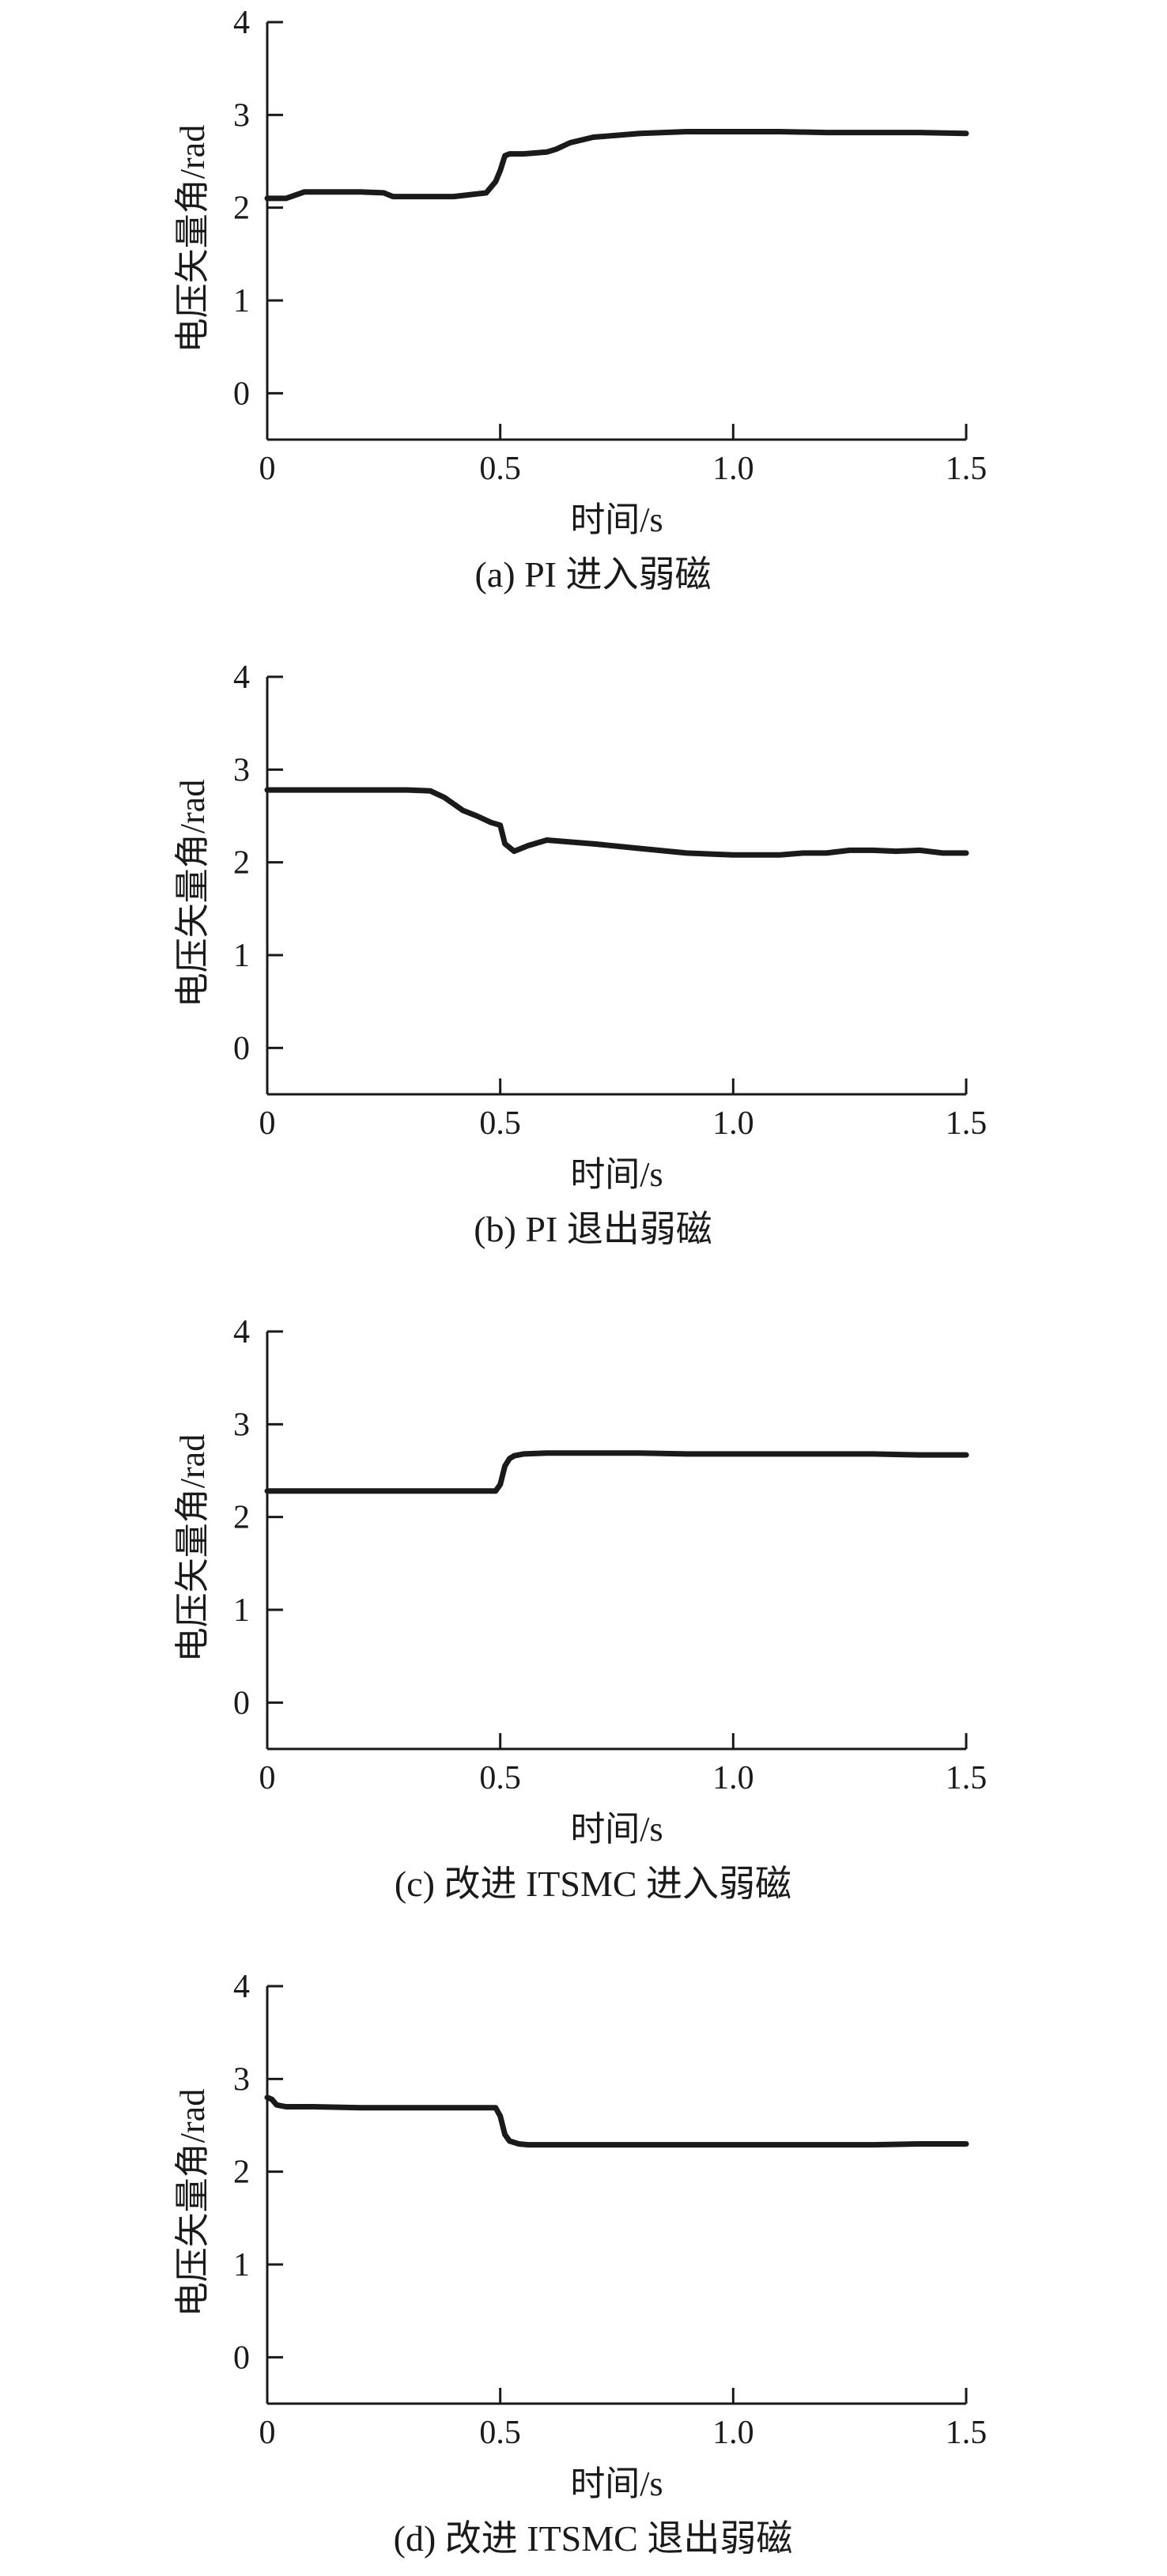 The image size is (1167, 2576). What do you see at coordinates (593, 574) in the screenshot?
I see `panel-caption: (a) PI 进入弱磁` at bounding box center [593, 574].